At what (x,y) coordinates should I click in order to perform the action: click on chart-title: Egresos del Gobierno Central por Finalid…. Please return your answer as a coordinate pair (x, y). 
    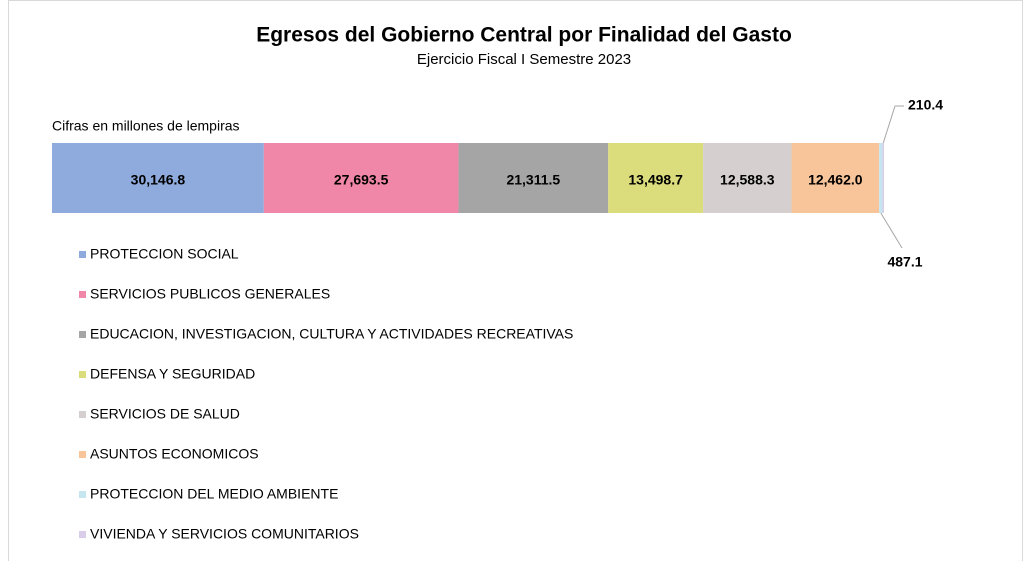
    Looking at the image, I should click on (524, 35).